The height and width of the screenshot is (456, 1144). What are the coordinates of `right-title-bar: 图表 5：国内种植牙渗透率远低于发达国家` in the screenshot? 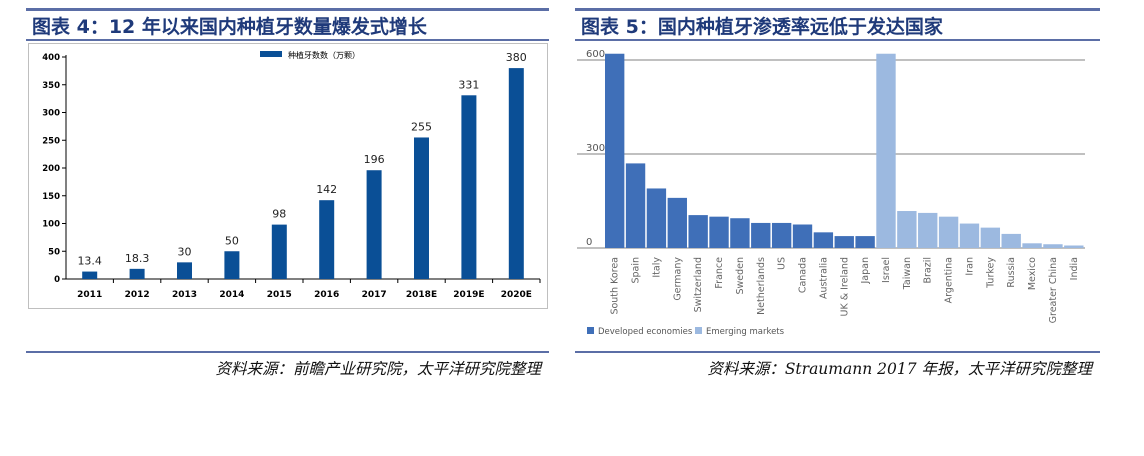 It's located at (837, 24).